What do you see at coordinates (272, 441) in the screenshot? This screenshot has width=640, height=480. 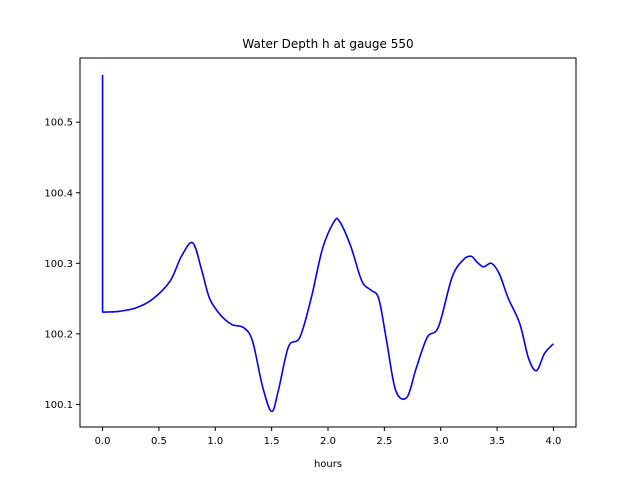 I see `x-tick-label: 1.5` at bounding box center [272, 441].